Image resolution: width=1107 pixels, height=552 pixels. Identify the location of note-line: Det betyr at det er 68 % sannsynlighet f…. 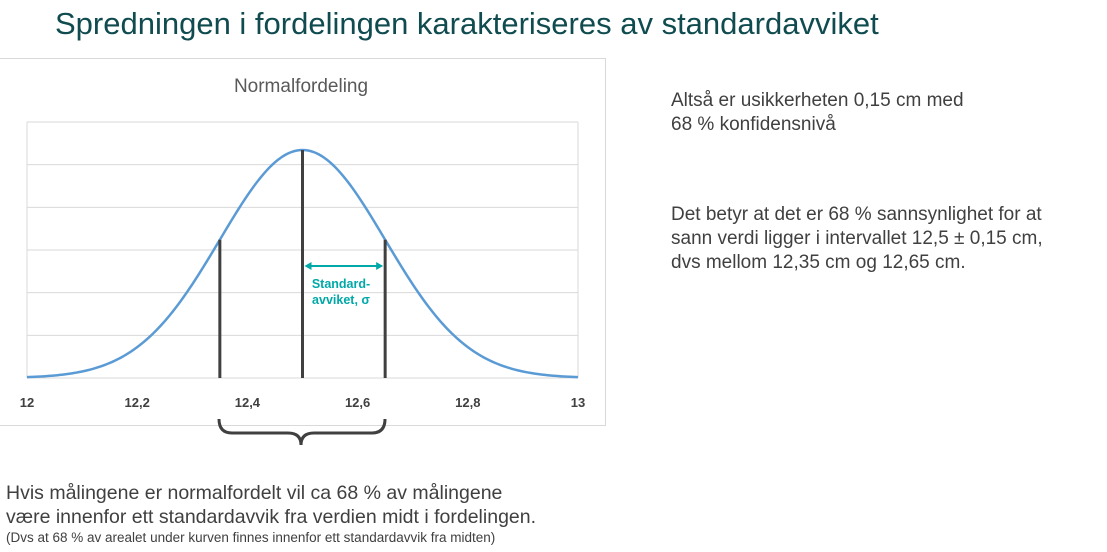
(856, 214).